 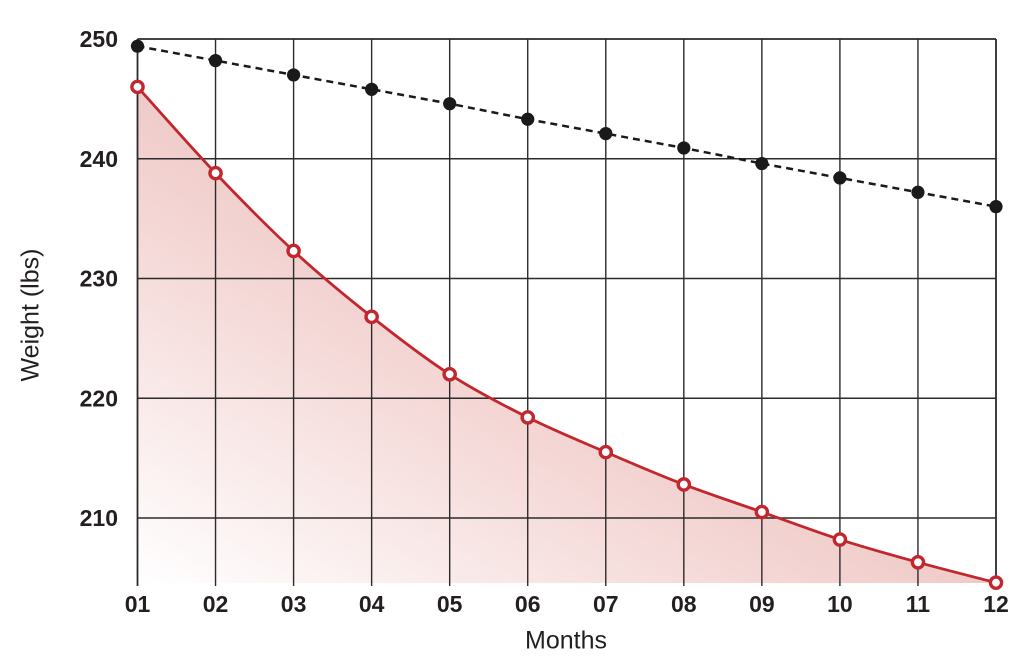 I want to click on x-axis-title: Months, so click(x=566, y=640).